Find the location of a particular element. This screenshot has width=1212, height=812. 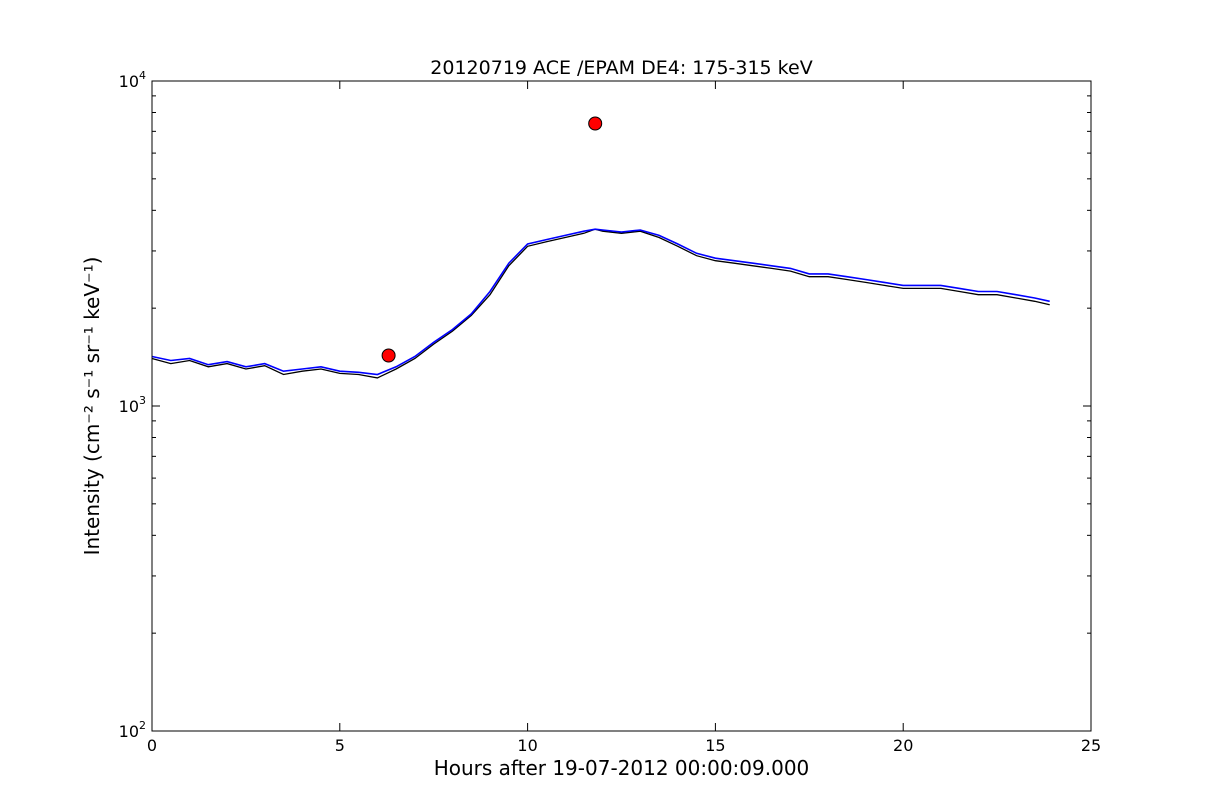

y-tick-label: 10² is located at coordinates (132, 730).